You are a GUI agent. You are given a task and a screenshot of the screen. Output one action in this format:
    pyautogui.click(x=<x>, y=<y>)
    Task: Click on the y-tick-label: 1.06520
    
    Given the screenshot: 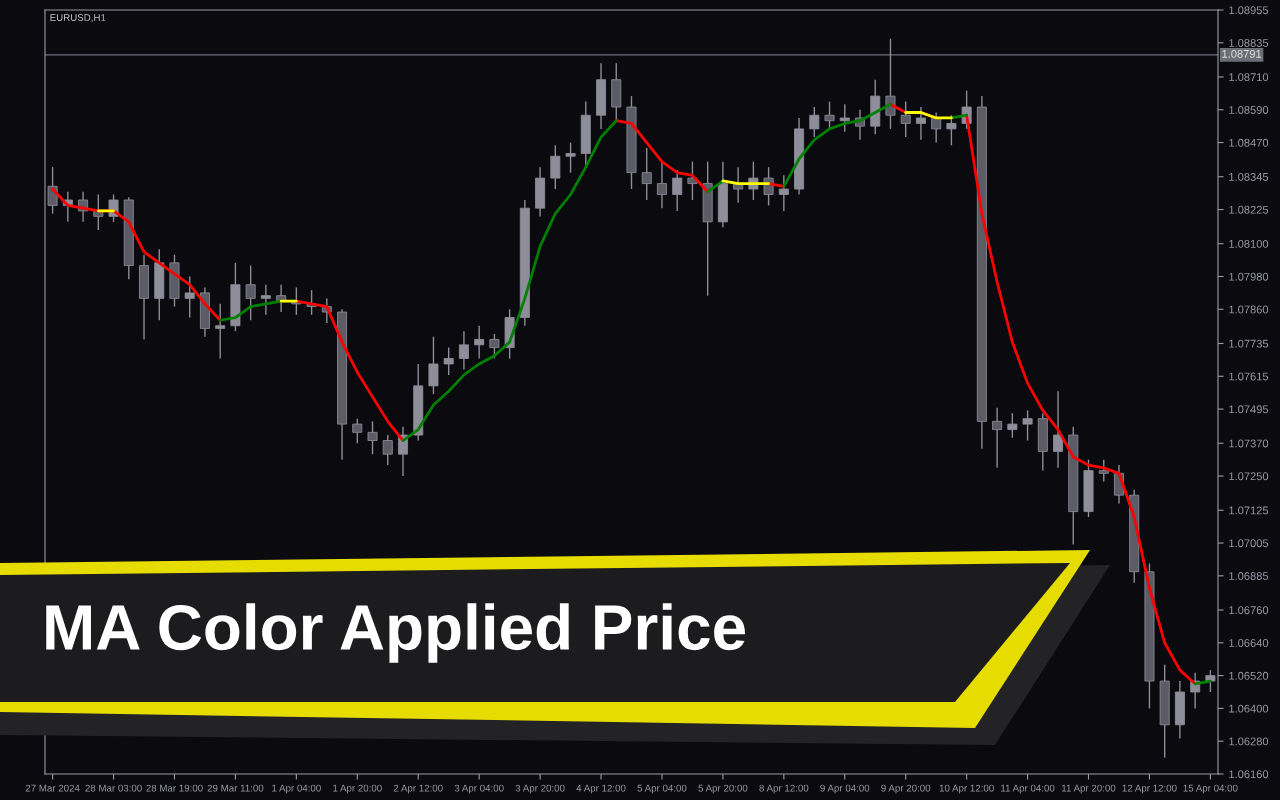 What is the action you would take?
    pyautogui.click(x=1249, y=675)
    